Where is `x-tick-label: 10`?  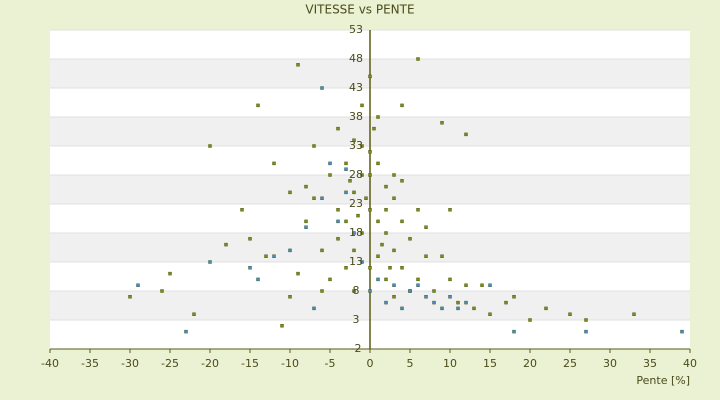 x-tick-label: 10 is located at coordinates (450, 363).